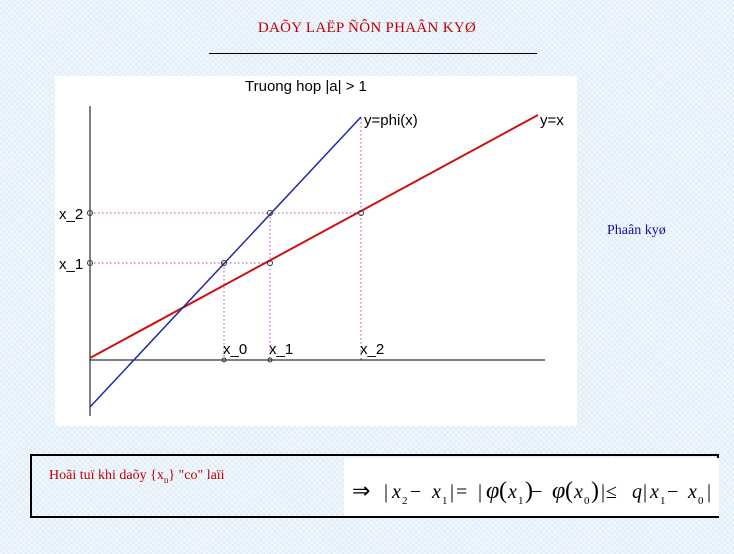 The image size is (734, 554). What do you see at coordinates (367, 28) in the screenshot?
I see `page-title: DAÕY LAËP ÑÔN PHAÂN KYØ` at bounding box center [367, 28].